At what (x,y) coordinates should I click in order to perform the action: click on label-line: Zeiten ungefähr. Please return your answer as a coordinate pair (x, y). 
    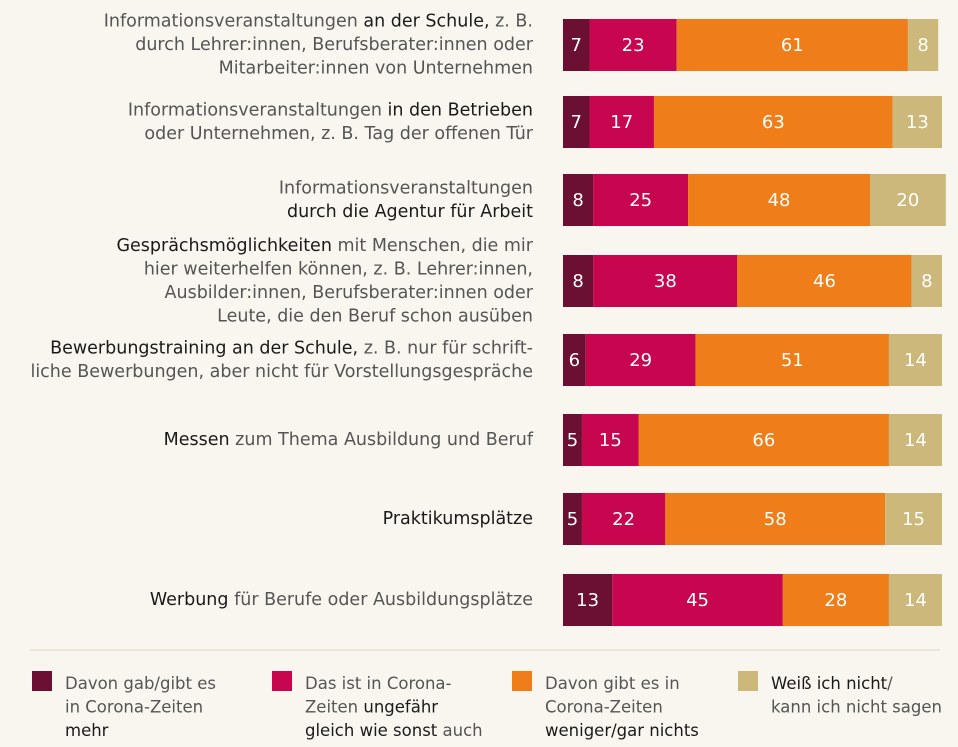
    Looking at the image, I should click on (371, 706).